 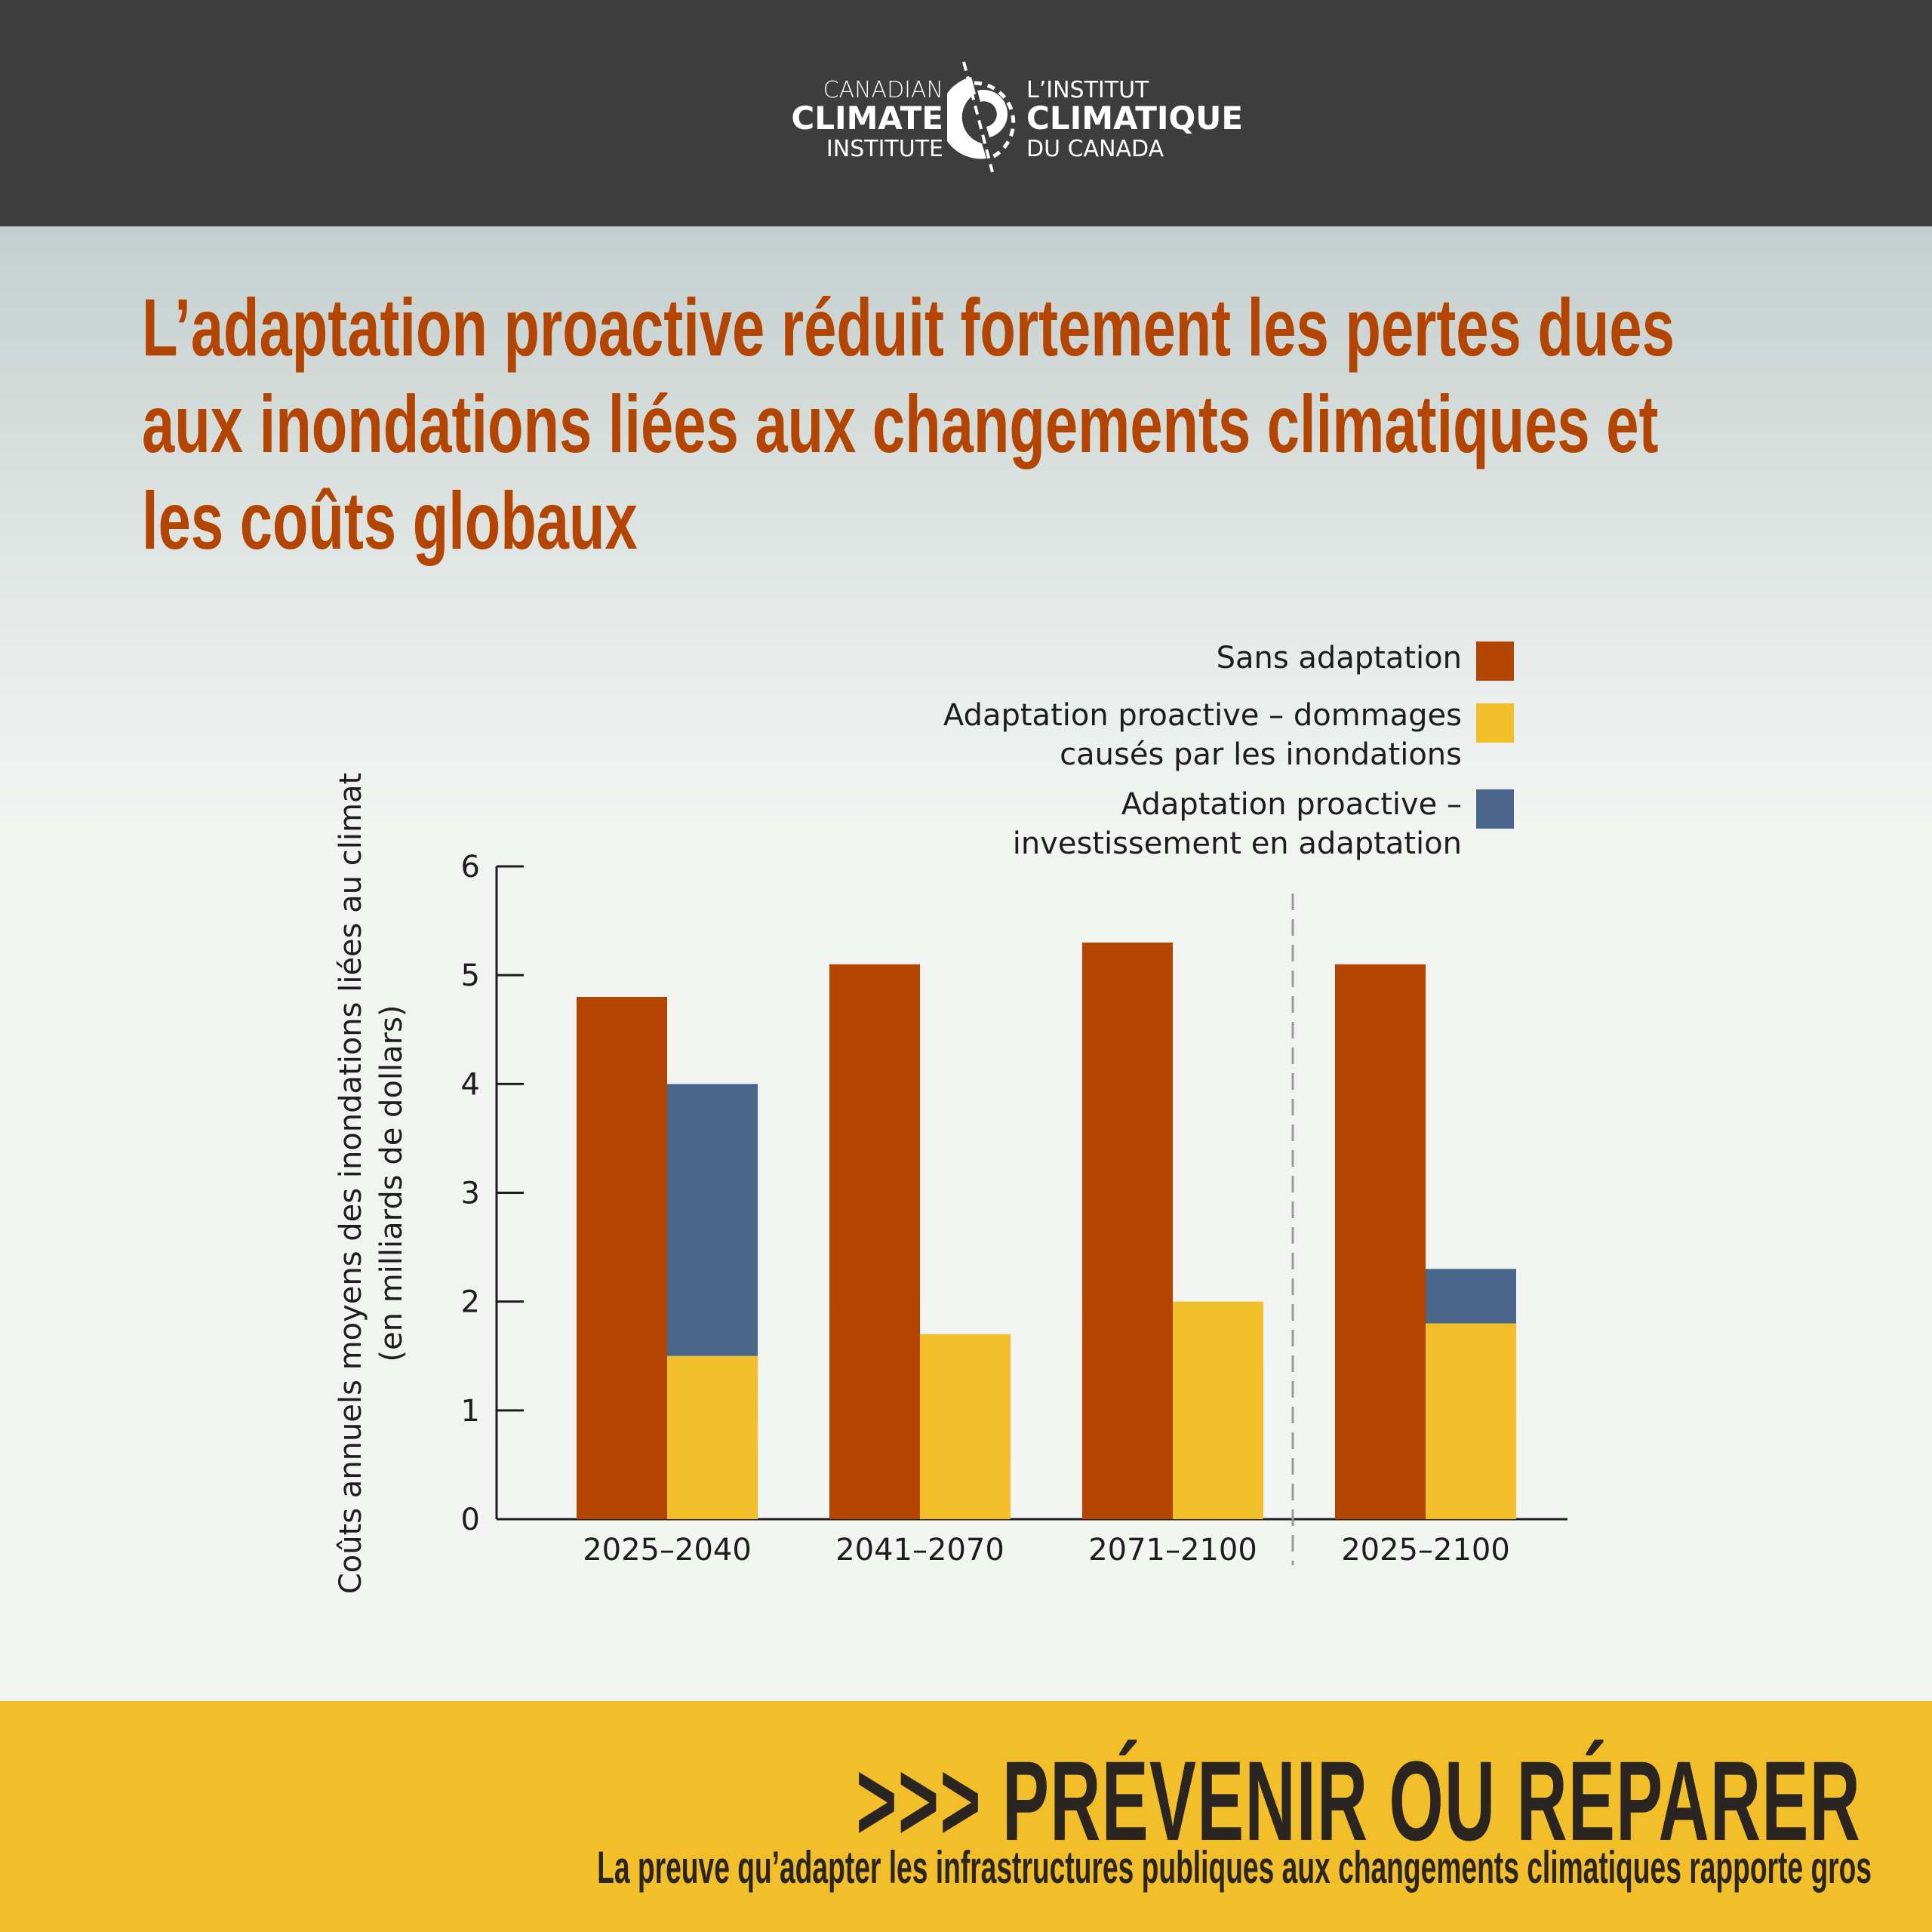 What do you see at coordinates (1425, 1550) in the screenshot?
I see `x-tick-label: 2025–2100` at bounding box center [1425, 1550].